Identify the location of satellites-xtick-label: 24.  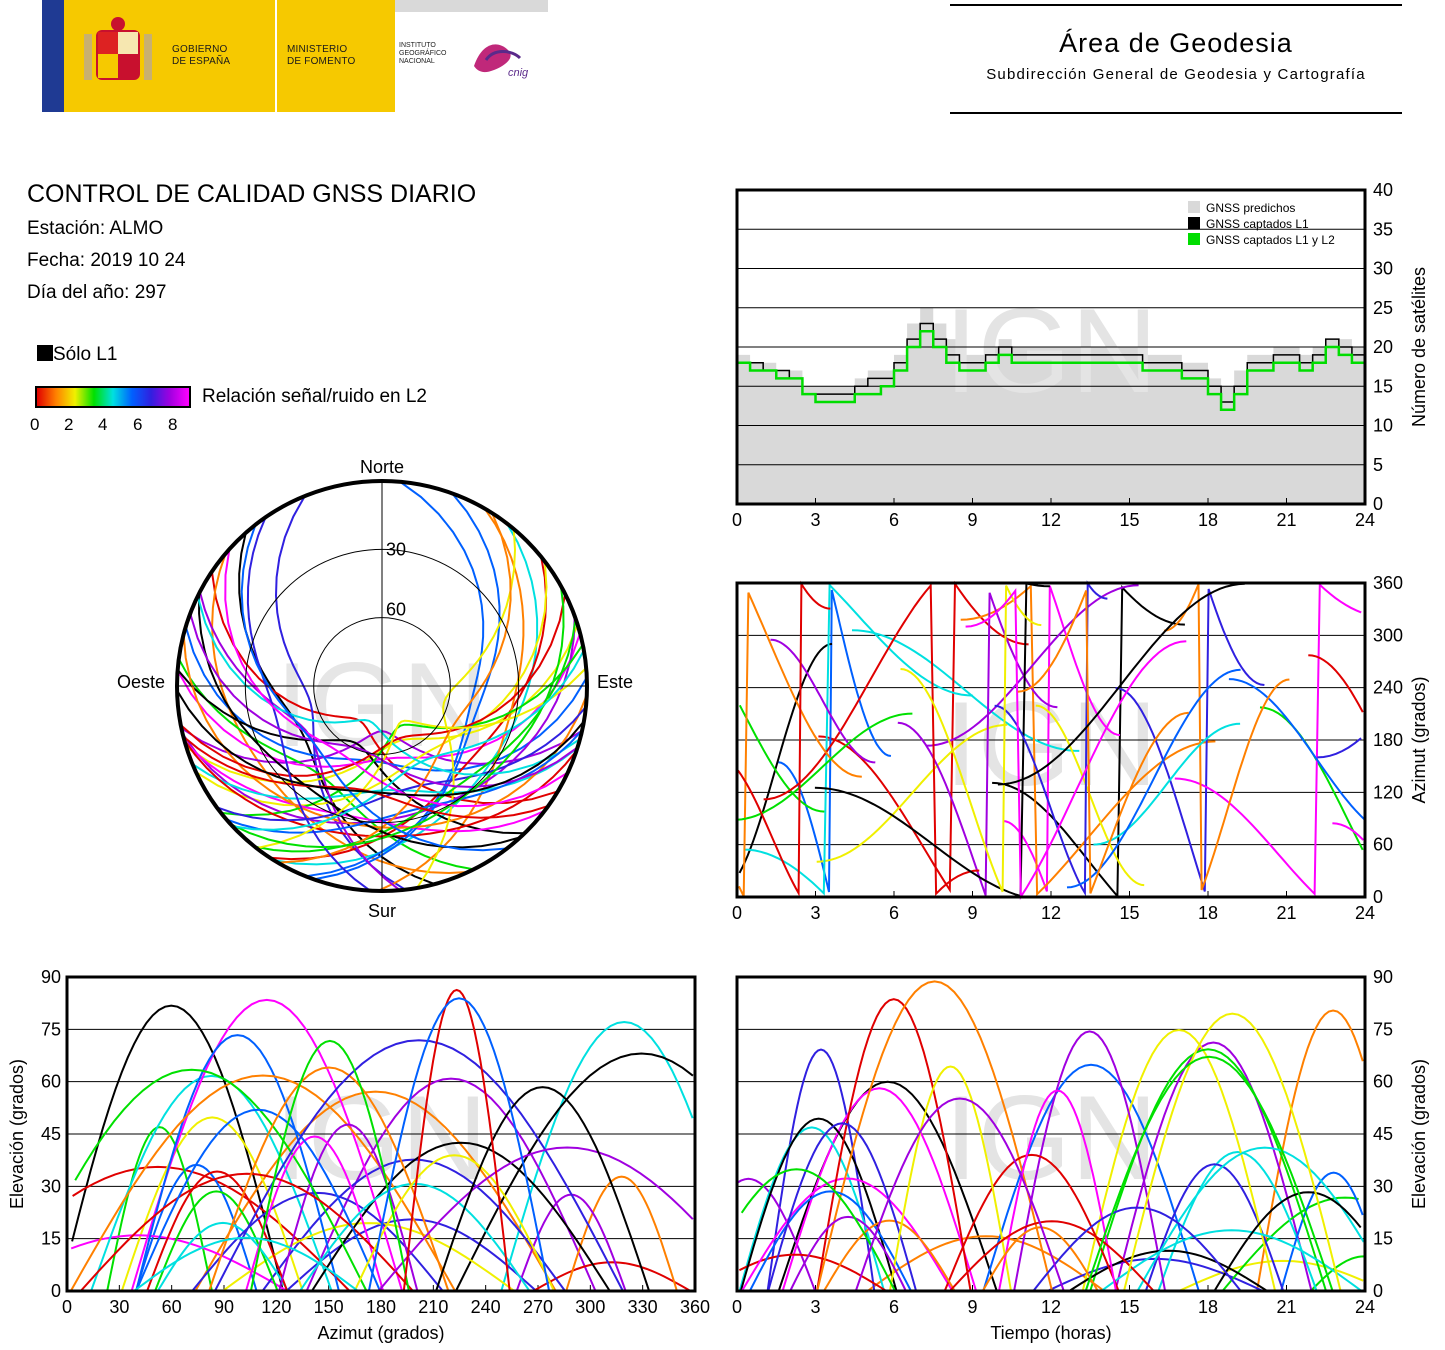
(1365, 520).